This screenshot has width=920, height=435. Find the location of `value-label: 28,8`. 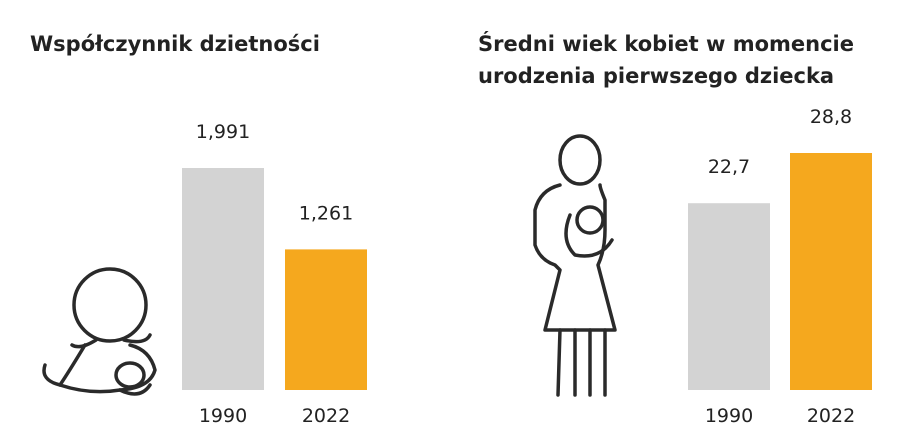

value-label: 28,8 is located at coordinates (831, 117).